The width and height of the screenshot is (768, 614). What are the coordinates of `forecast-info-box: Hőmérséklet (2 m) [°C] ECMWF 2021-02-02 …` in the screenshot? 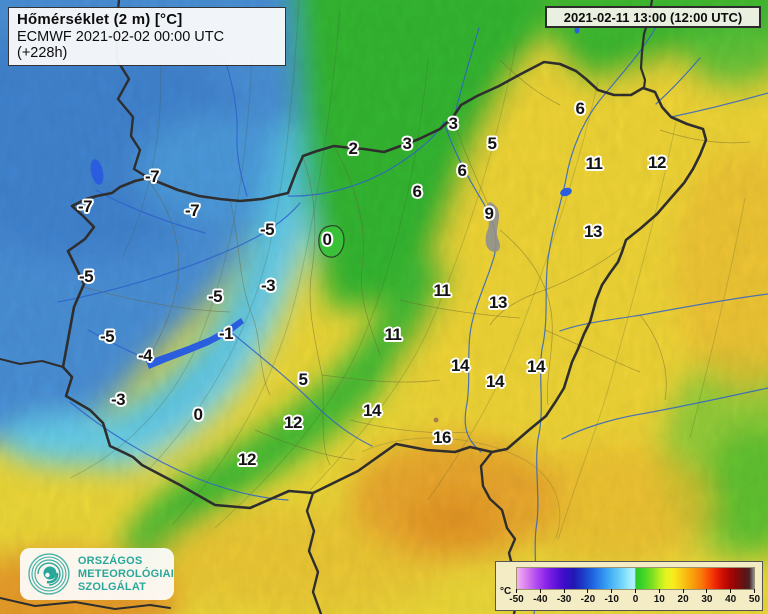 It's located at (147, 36).